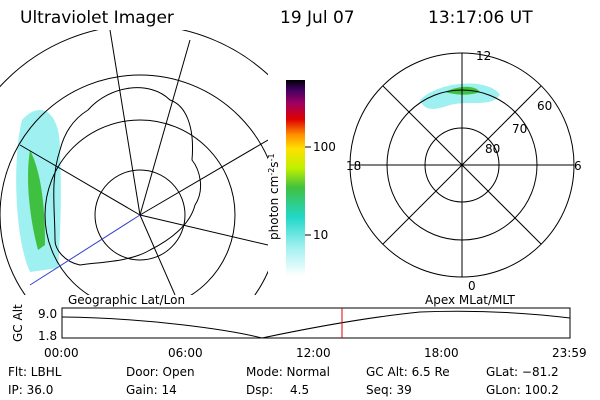 Image resolution: width=600 pixels, height=400 pixels. What do you see at coordinates (295, 178) in the screenshot?
I see `colorbar` at bounding box center [295, 178].